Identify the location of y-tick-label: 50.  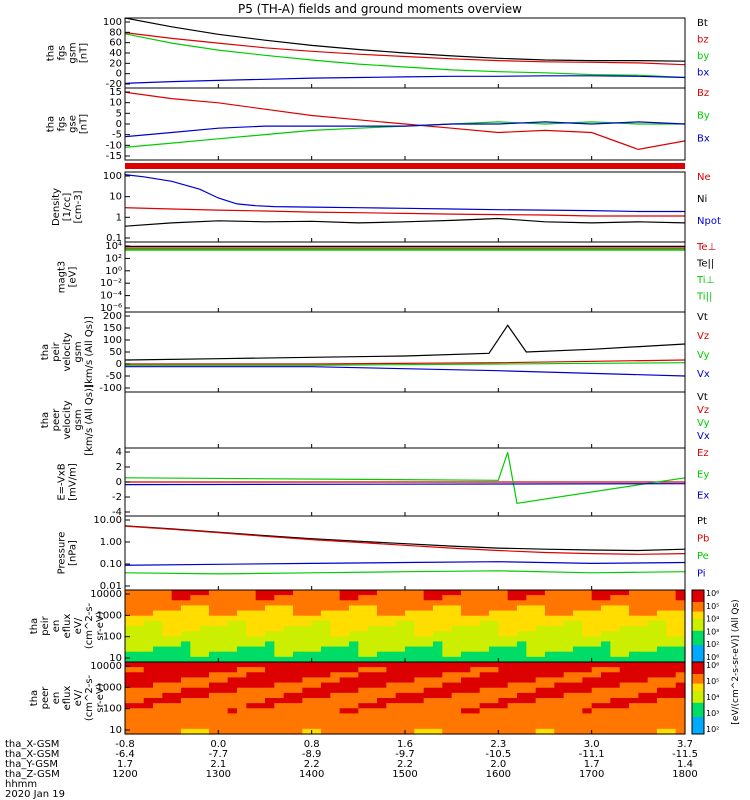
(115, 352).